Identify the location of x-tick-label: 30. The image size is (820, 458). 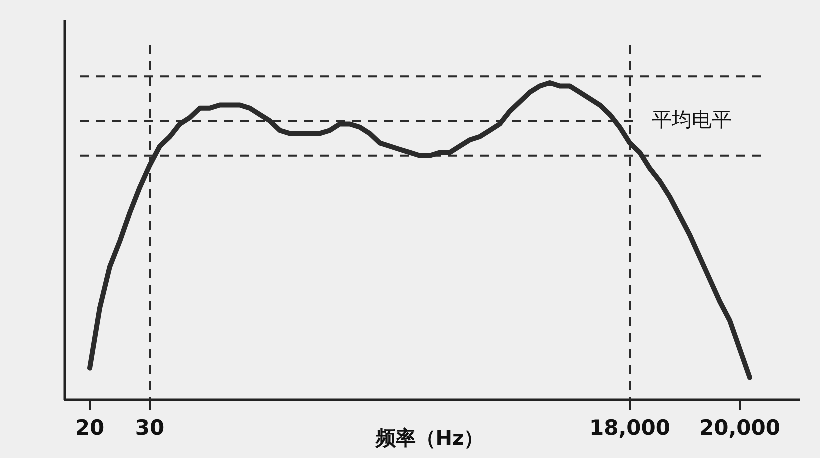
(150, 428).